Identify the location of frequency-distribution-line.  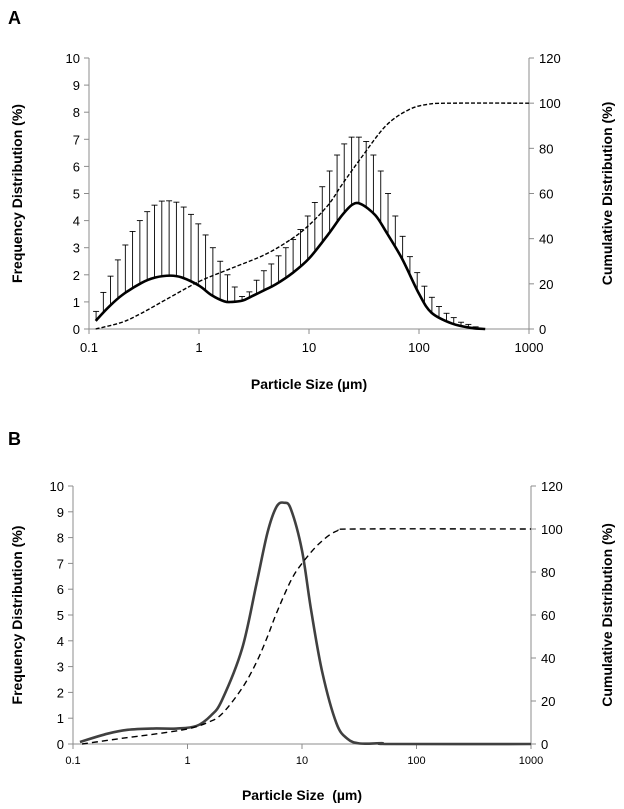
(290, 266).